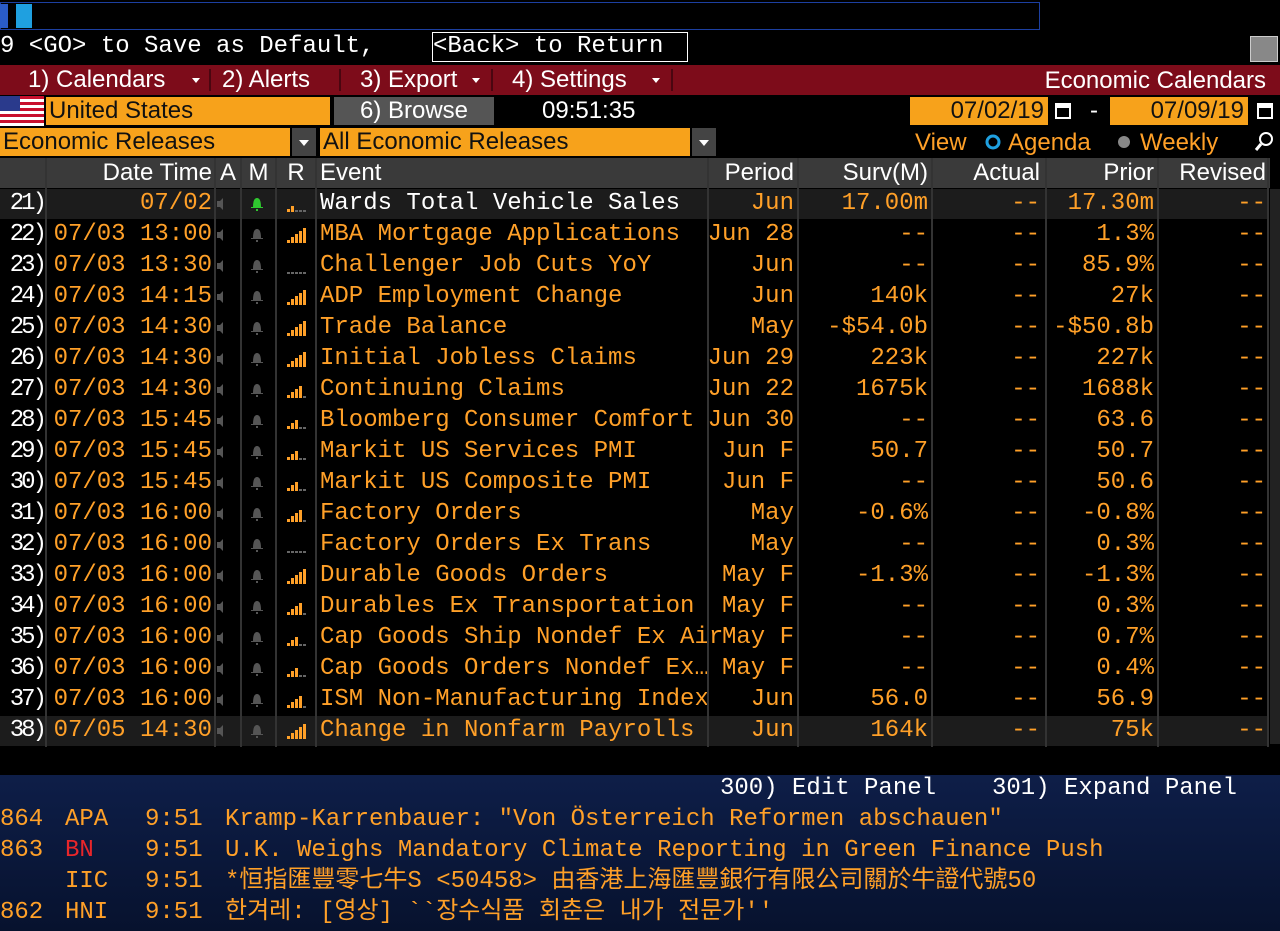 This screenshot has height=931, width=1280. Describe the element at coordinates (1128, 172) in the screenshot. I see `column-header: Prior` at that location.